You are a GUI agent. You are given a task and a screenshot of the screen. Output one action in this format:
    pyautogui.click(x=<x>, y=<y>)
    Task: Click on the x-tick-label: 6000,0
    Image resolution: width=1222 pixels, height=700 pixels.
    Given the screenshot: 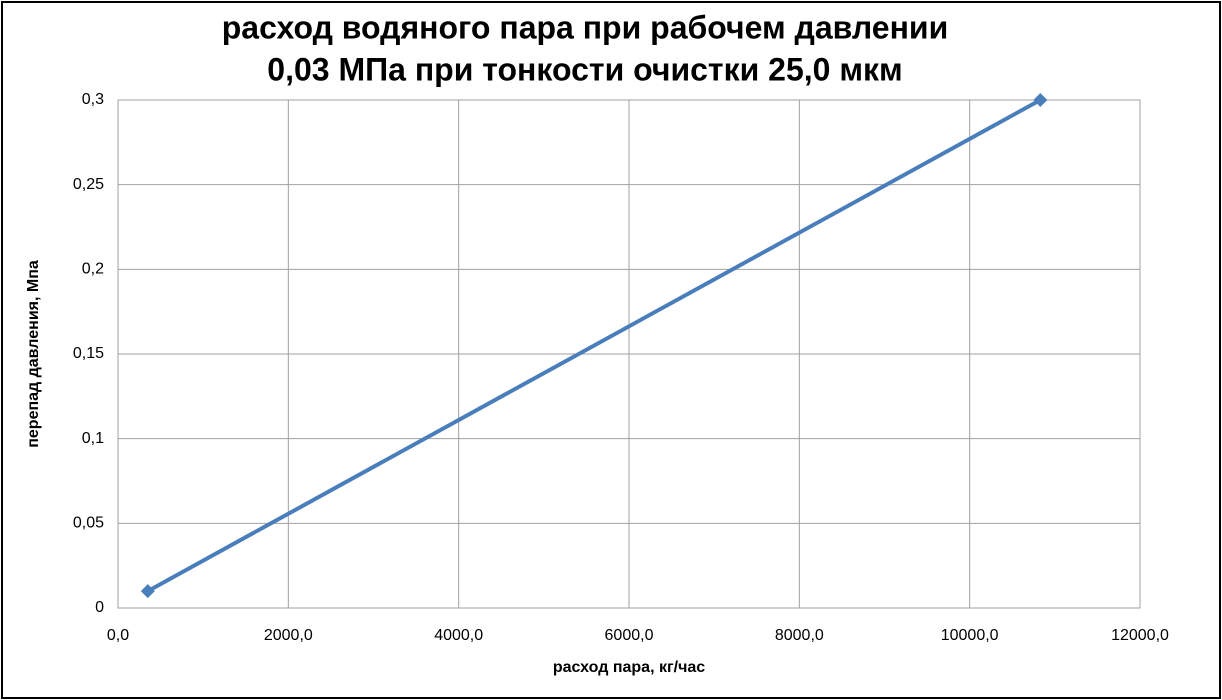 What is the action you would take?
    pyautogui.click(x=629, y=635)
    